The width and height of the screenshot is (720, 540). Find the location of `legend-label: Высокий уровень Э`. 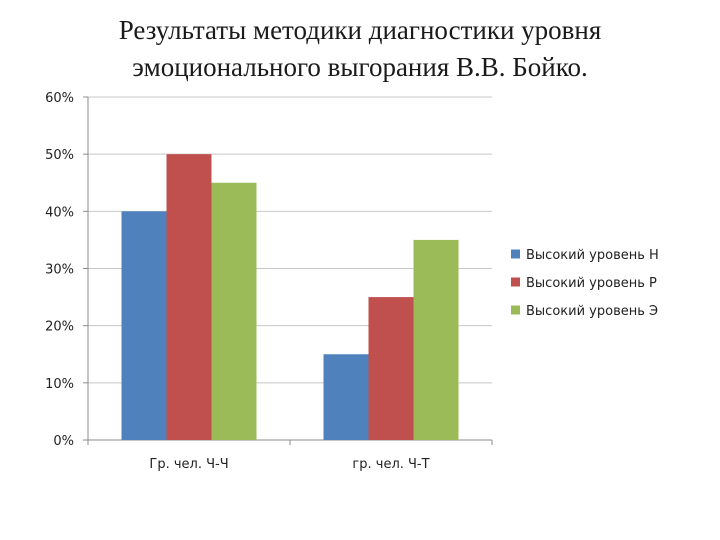

legend-label: Высокий уровень Э is located at coordinates (592, 311).